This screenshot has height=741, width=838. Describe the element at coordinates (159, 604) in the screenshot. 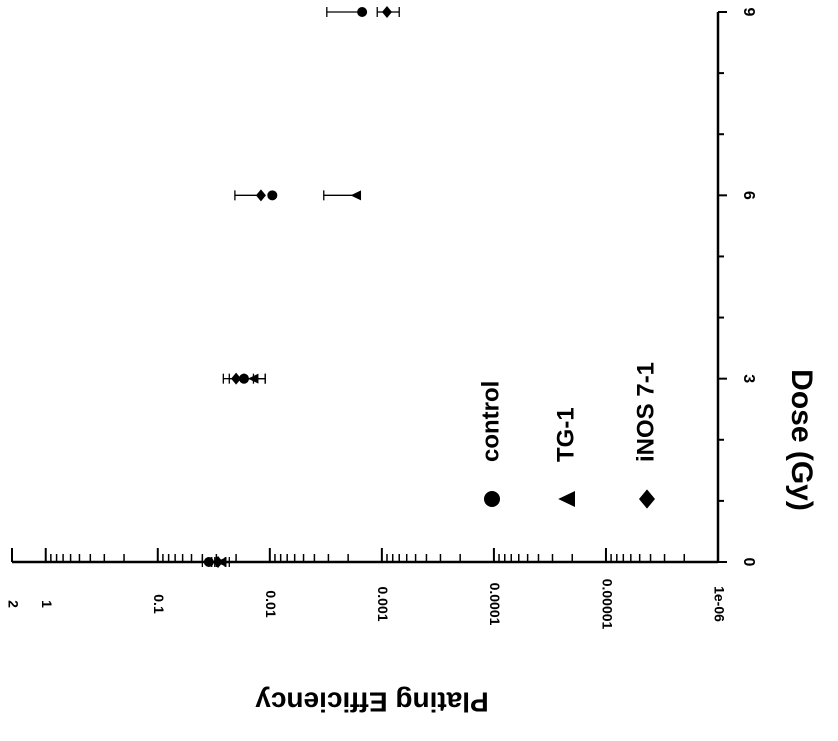

I see `y-tick-label: 0.1` at that location.